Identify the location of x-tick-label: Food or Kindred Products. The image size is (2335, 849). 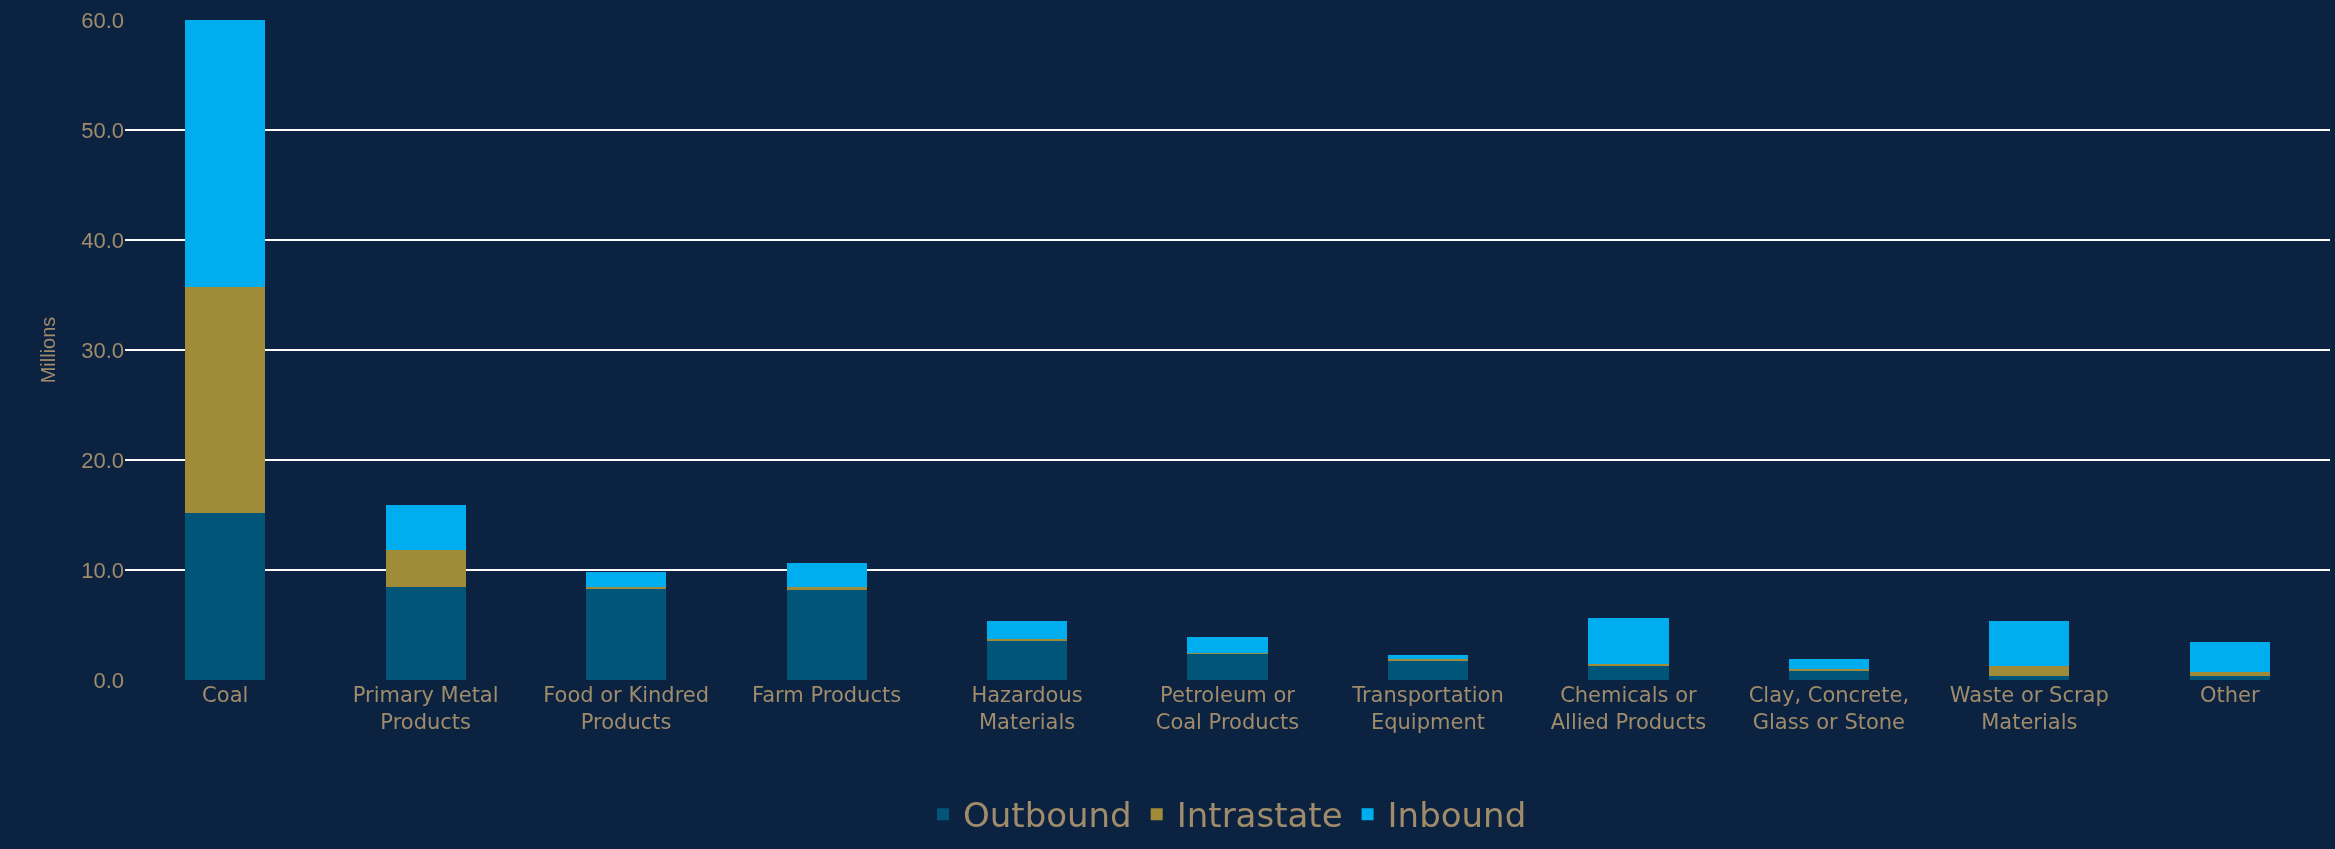
(626, 709).